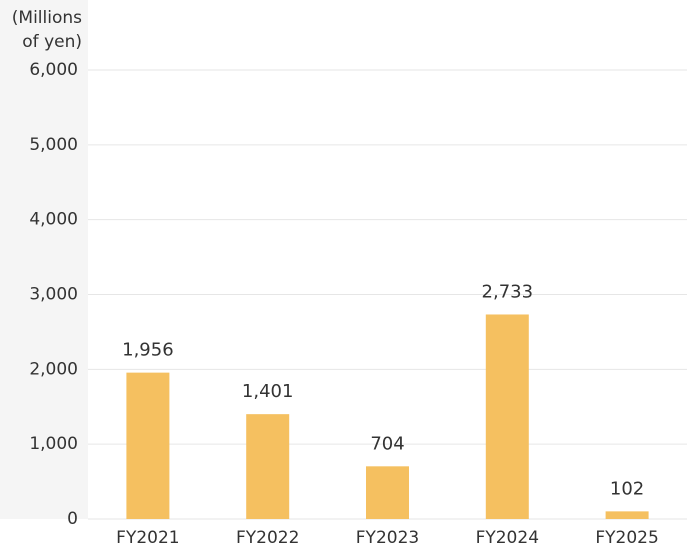 The width and height of the screenshot is (687, 548). I want to click on value-label: 102, so click(627, 488).